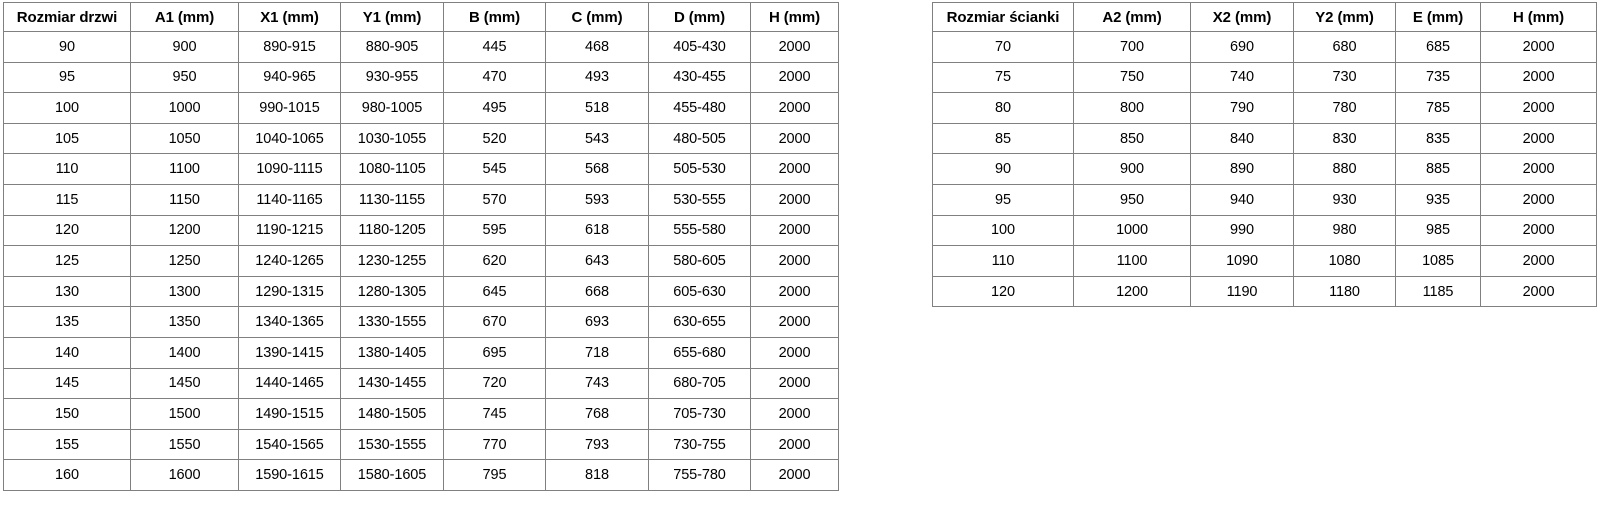 This screenshot has height=515, width=1600. I want to click on table-cell: 493, so click(597, 77).